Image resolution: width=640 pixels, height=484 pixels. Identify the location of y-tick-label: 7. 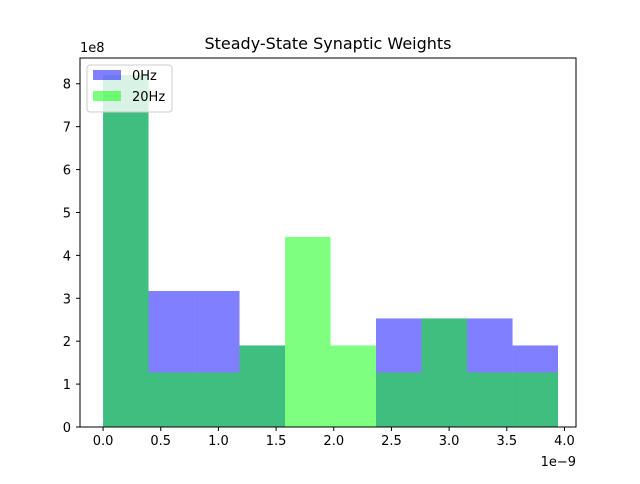
(67, 128).